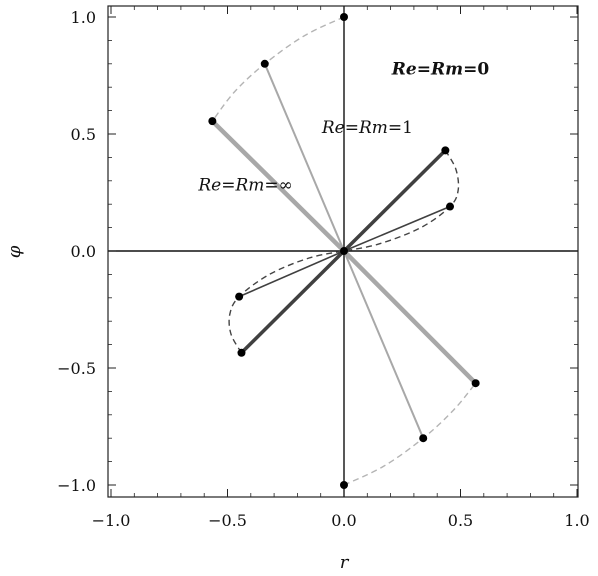  What do you see at coordinates (83, 17) in the screenshot?
I see `y-tick-label: 1.0` at bounding box center [83, 17].